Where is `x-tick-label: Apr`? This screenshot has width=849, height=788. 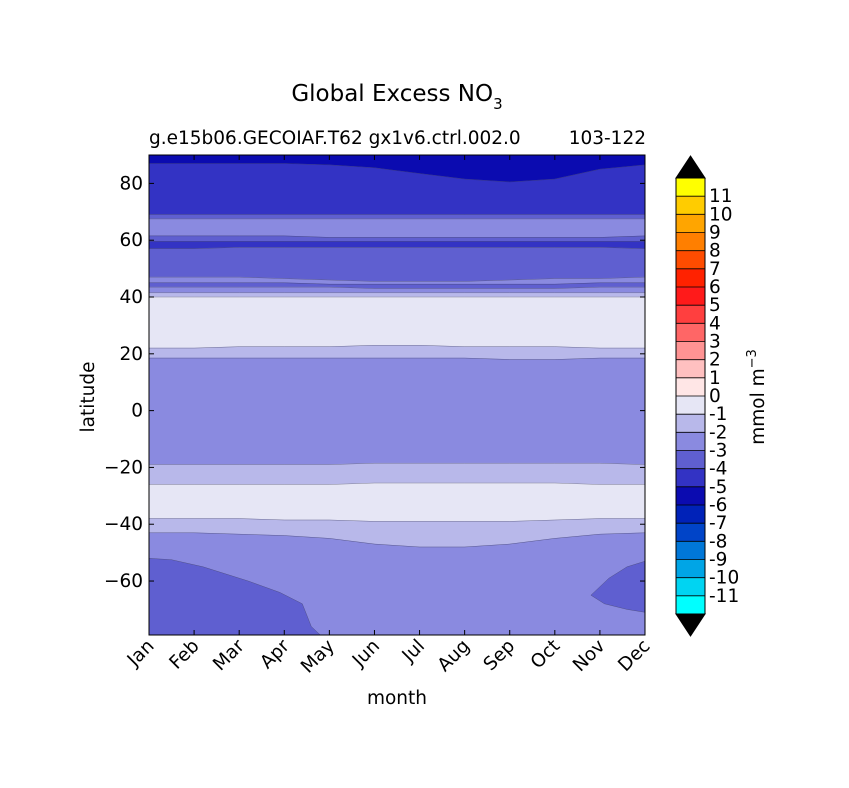 x-tick-label: Apr is located at coordinates (275, 654).